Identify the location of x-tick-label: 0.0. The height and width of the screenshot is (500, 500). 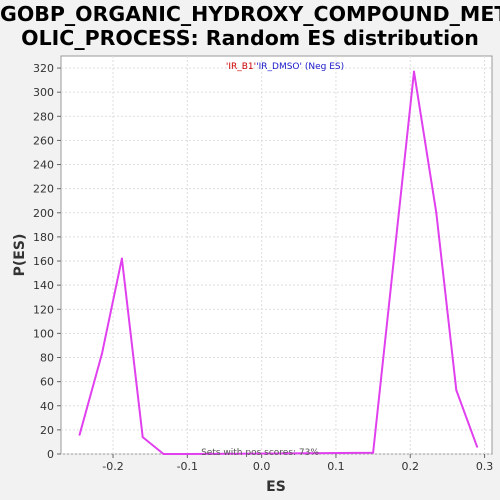
(262, 466).